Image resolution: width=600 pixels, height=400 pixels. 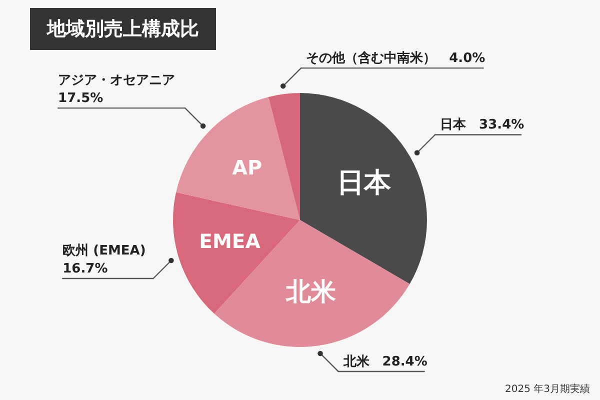 What do you see at coordinates (122, 29) in the screenshot?
I see `chart-title: 地域別売上構成比` at bounding box center [122, 29].